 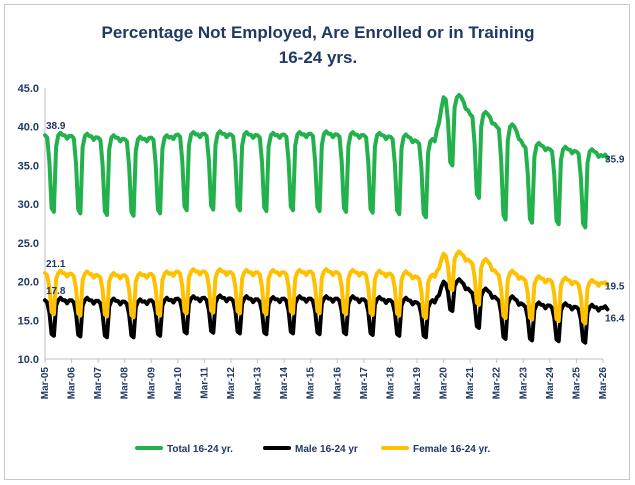 I want to click on x-tick-label: Mar-18, so click(x=390, y=383).